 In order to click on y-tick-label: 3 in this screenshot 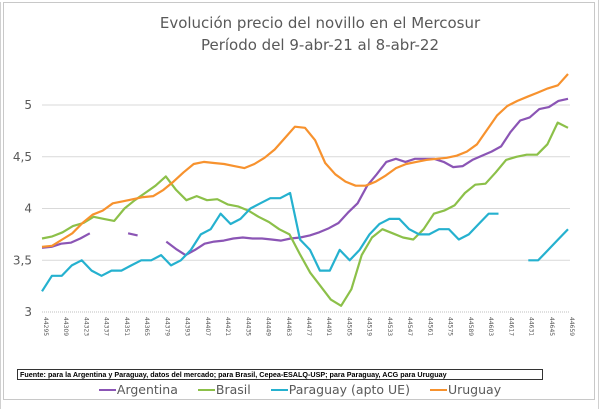, I will do `click(28, 312)`.